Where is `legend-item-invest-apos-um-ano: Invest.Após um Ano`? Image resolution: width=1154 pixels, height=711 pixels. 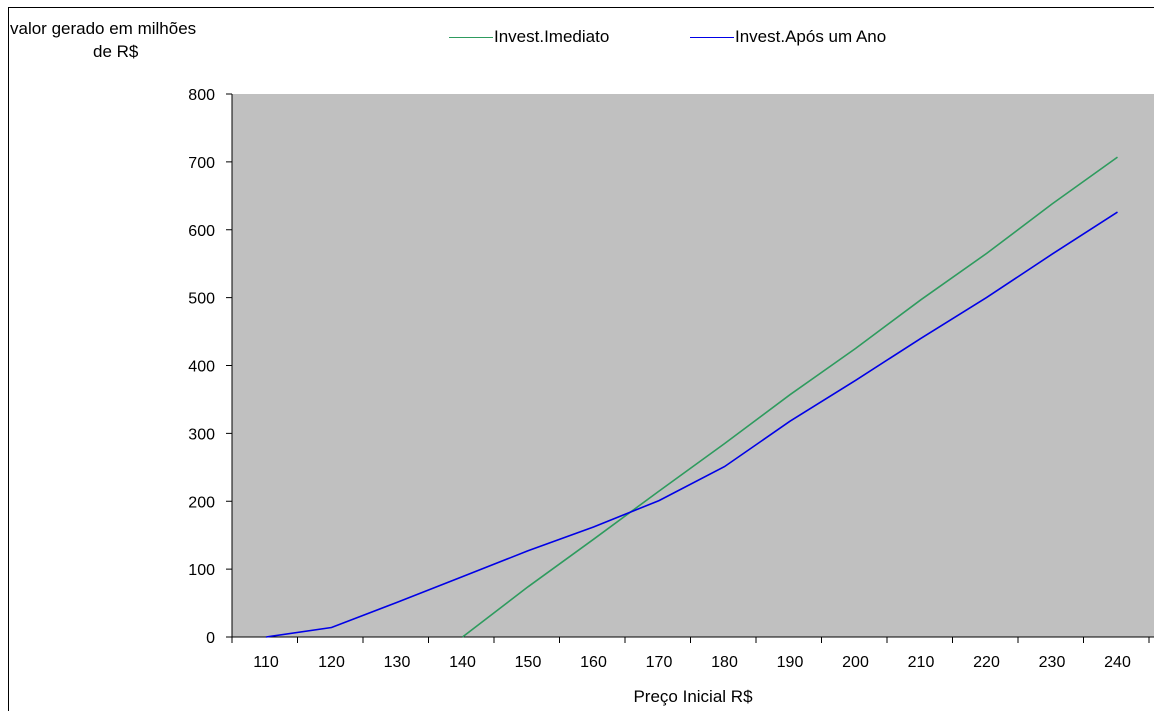 legend-item-invest-apos-um-ano: Invest.Após um Ano is located at coordinates (788, 37).